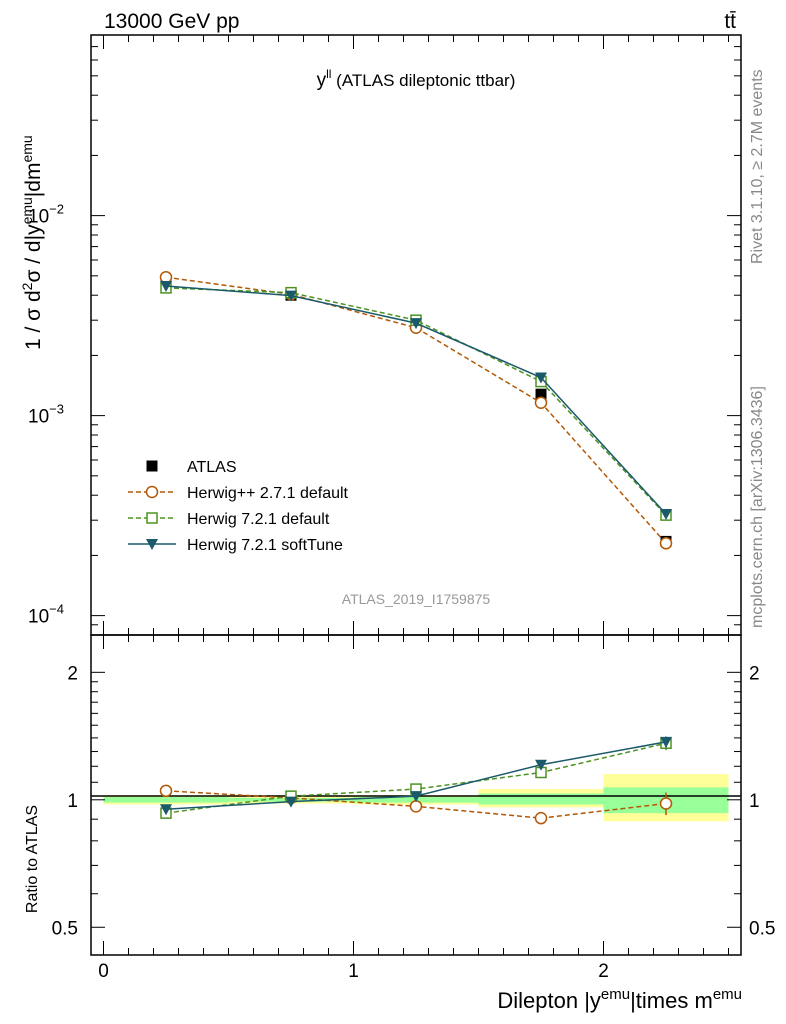  I want to click on ratio-y-tick-label-left: 2, so click(72, 673).